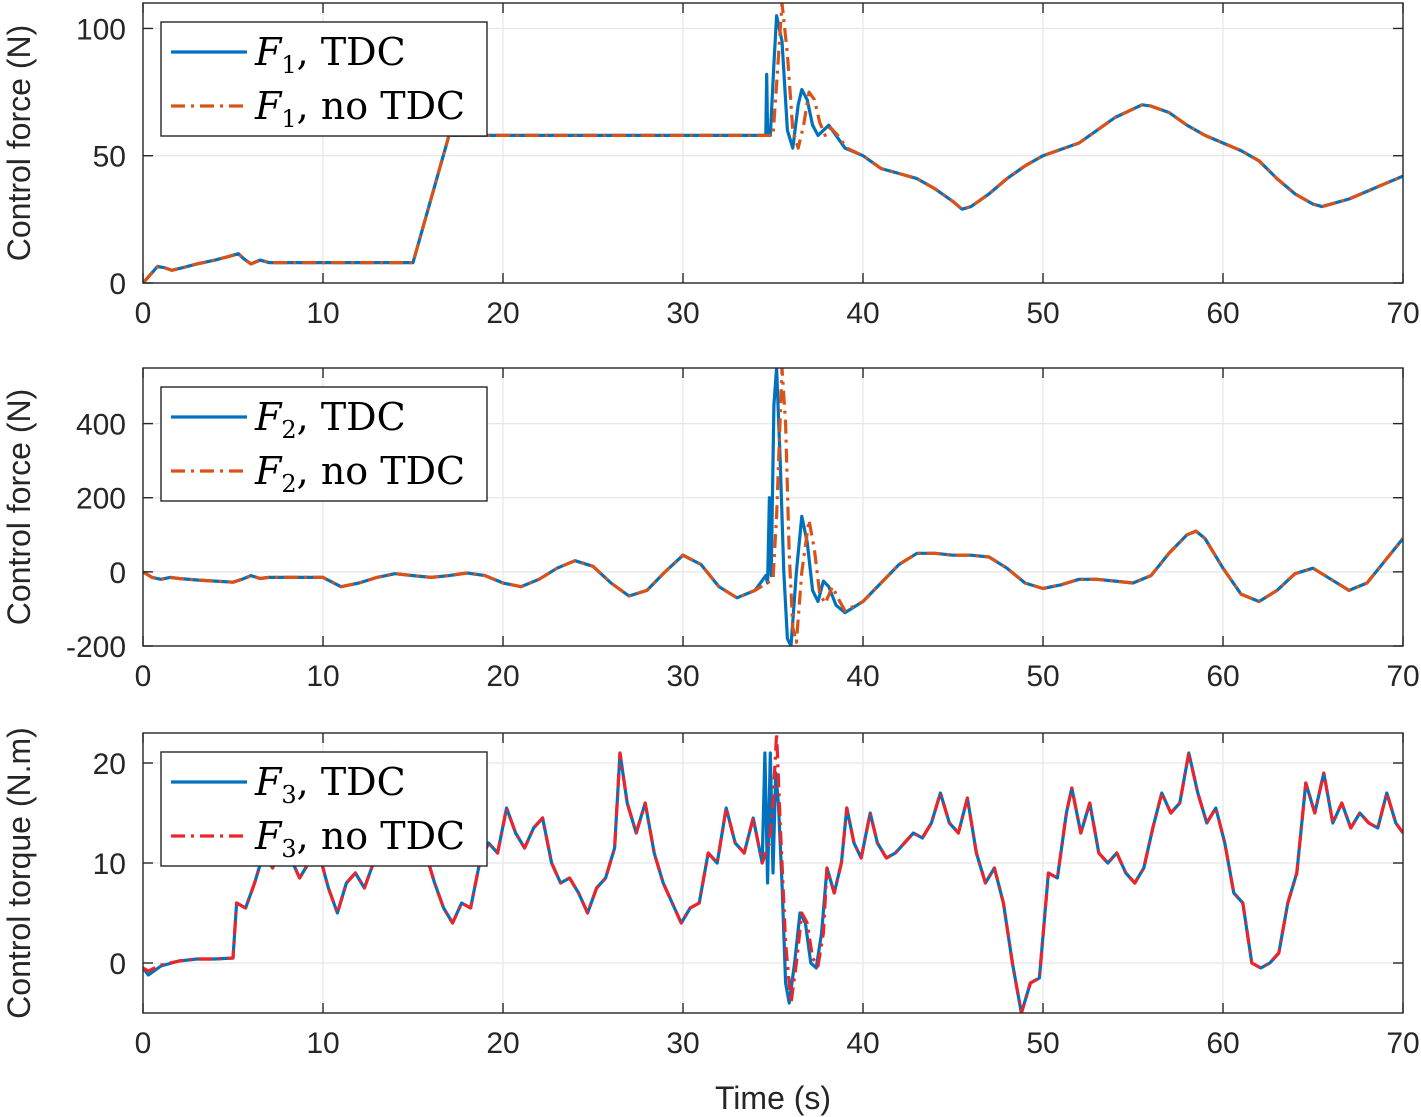 The width and height of the screenshot is (1421, 1117). Describe the element at coordinates (359, 838) in the screenshot. I see `legend-entry: F3, no TDC` at that location.